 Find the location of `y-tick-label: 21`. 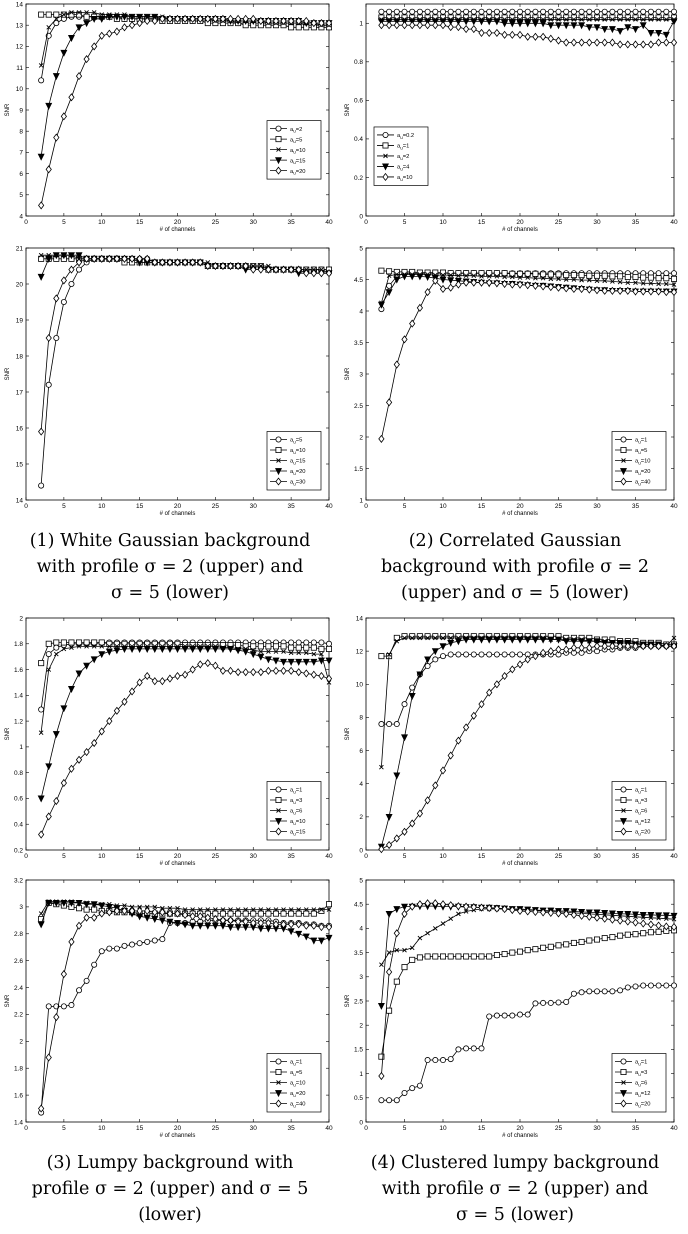

y-tick-label: 21 is located at coordinates (20, 248).